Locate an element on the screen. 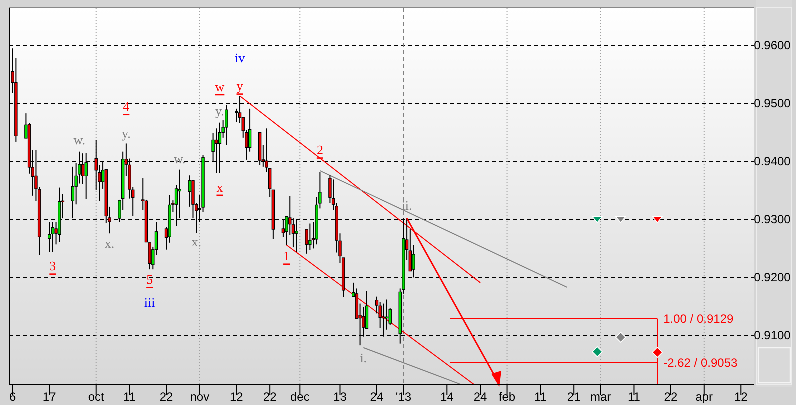 The height and width of the screenshot is (405, 796). x-tick-label: apr is located at coordinates (705, 397).